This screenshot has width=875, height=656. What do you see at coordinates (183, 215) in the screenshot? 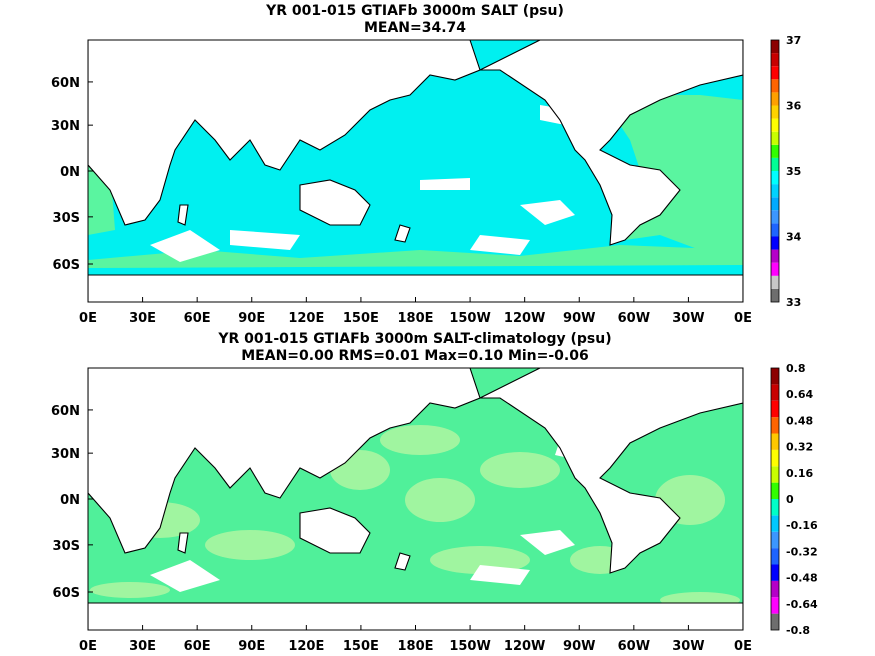
I see `top-land-madagascar` at bounding box center [183, 215].